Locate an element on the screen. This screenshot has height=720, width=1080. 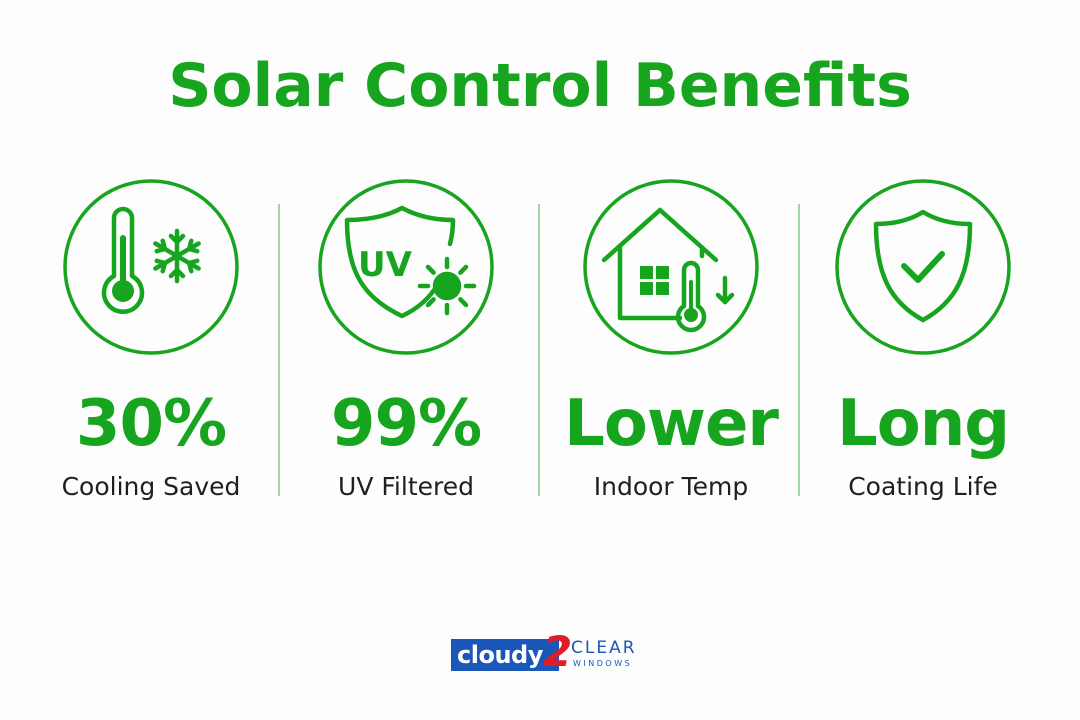
logo-word-clear: CLEAR is located at coordinates (604, 648).